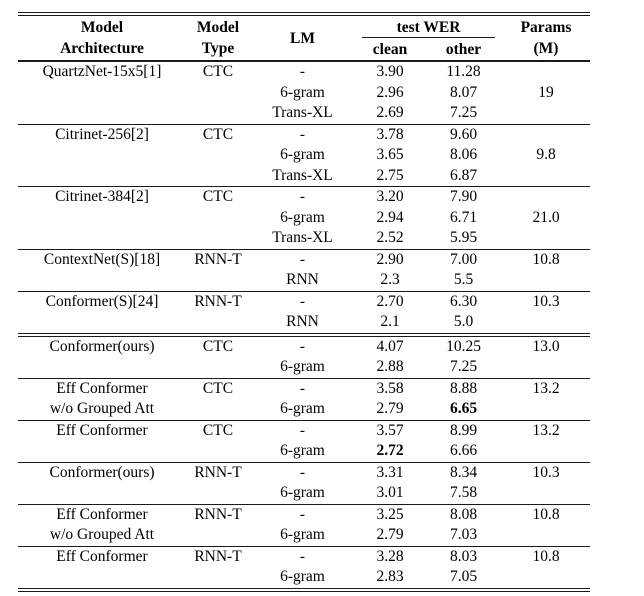 The height and width of the screenshot is (596, 644). I want to click on table-row: ContextNet(S)[18] RNN-T - 2.90 7.00 10.8, so click(304, 259).